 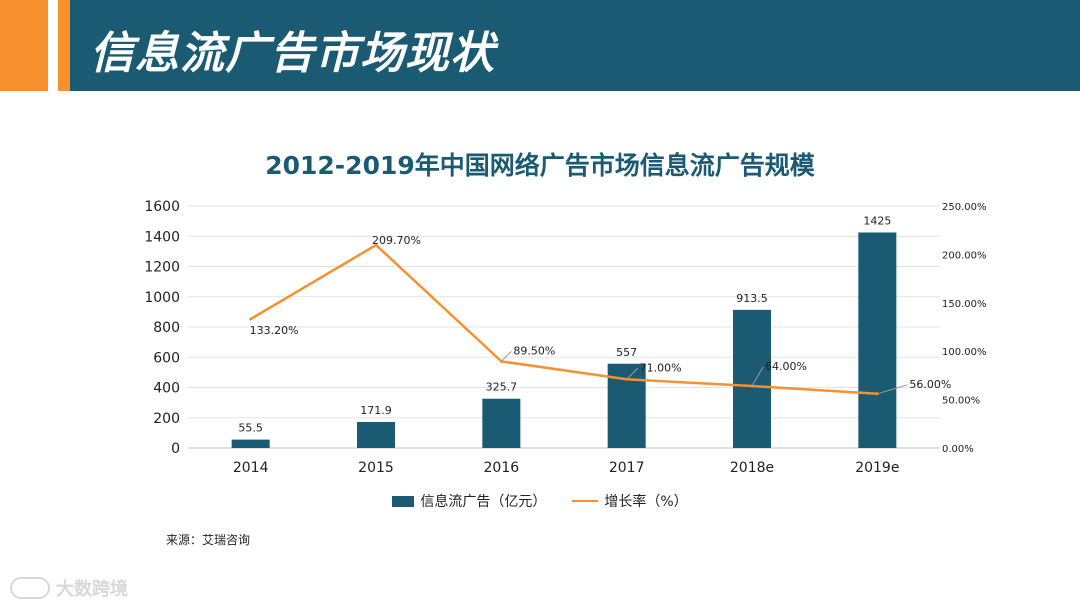 I want to click on y-left-tick-label: 0, so click(x=175, y=449).